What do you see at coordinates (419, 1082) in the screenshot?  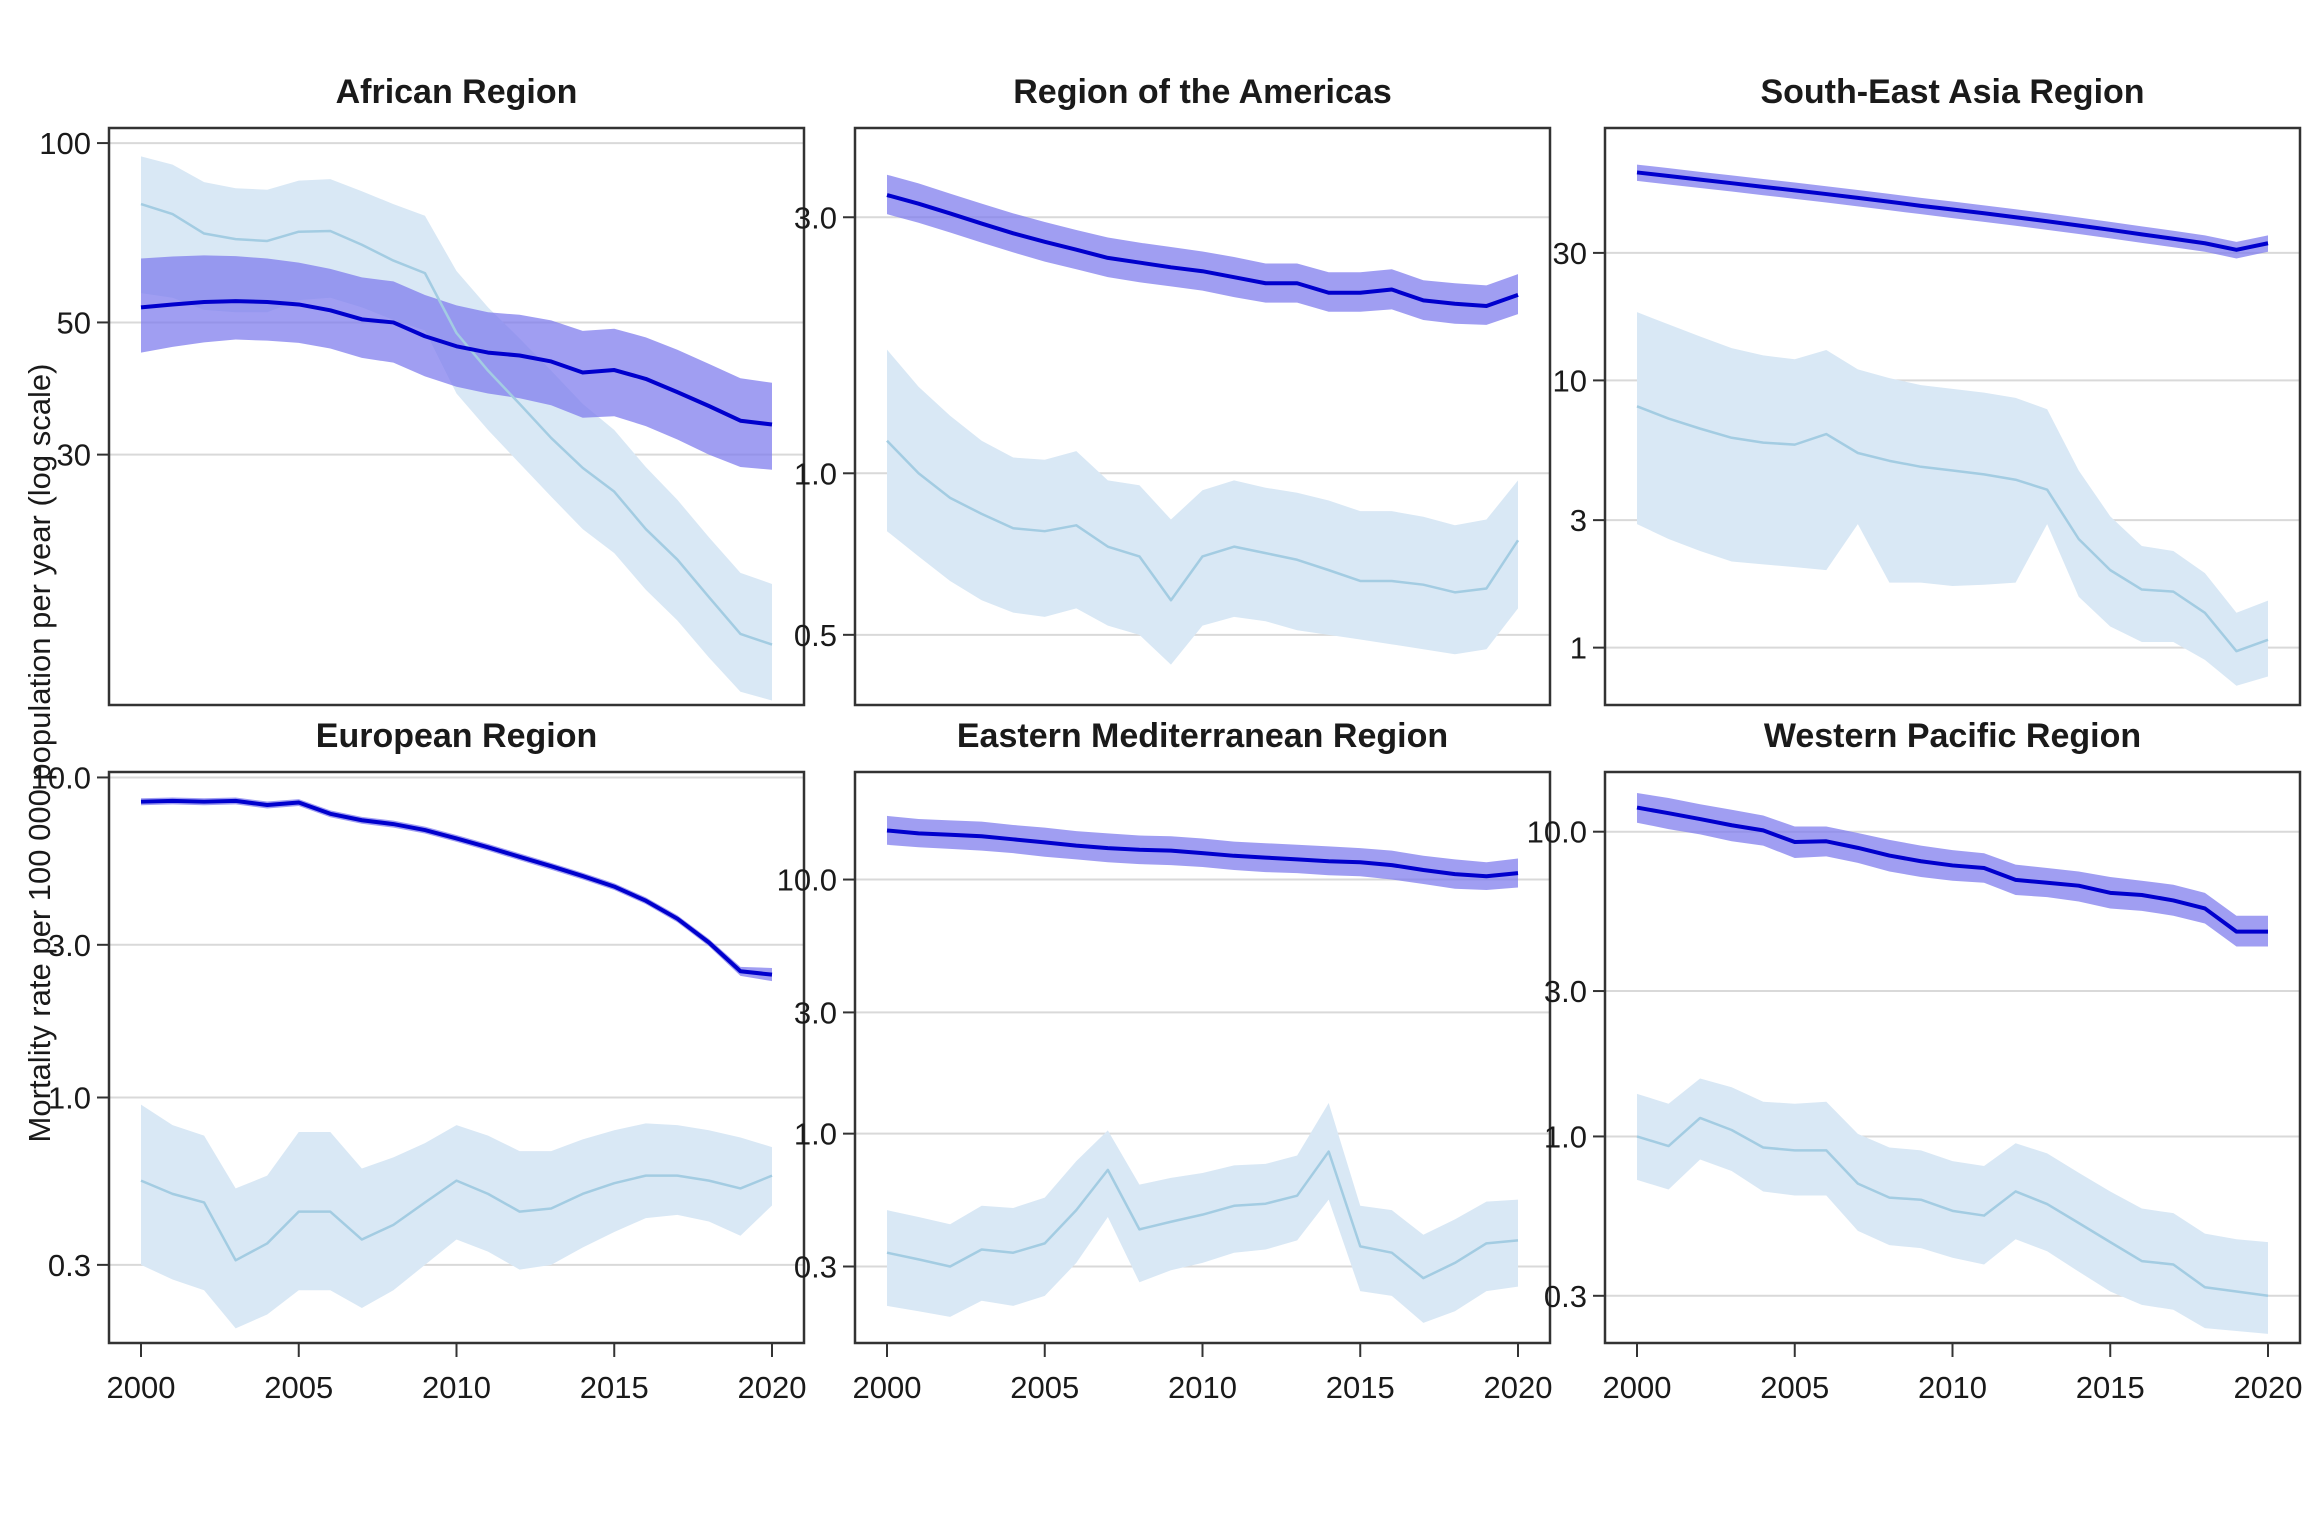 I see `panel-european-region: 10.0 3.0 1.0 0.3 2000 2005 2010 2015 2020` at bounding box center [419, 1082].